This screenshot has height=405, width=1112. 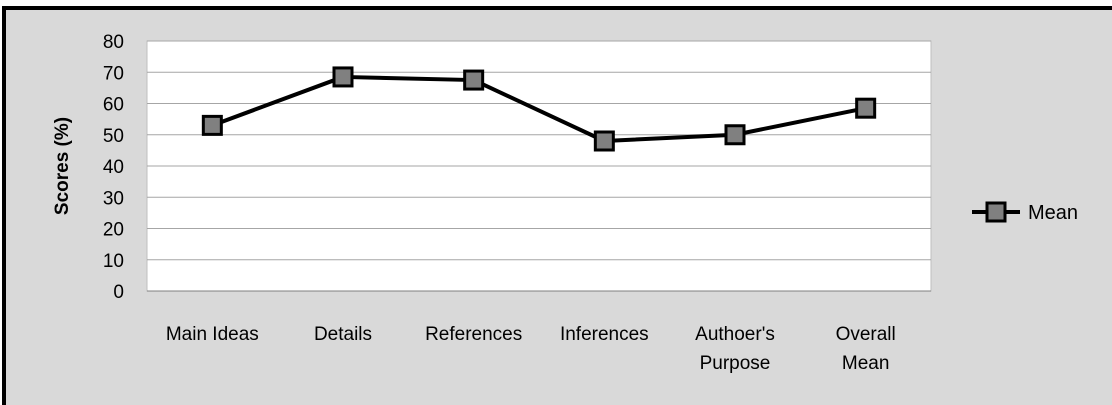 I want to click on y-tick-label: 20, so click(x=113, y=230).